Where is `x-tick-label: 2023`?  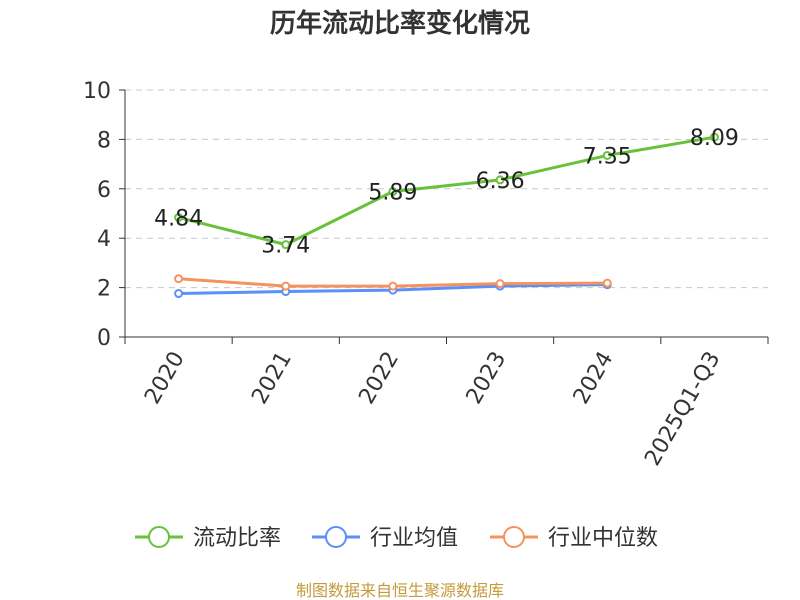 x-tick-label: 2023 is located at coordinates (487, 378).